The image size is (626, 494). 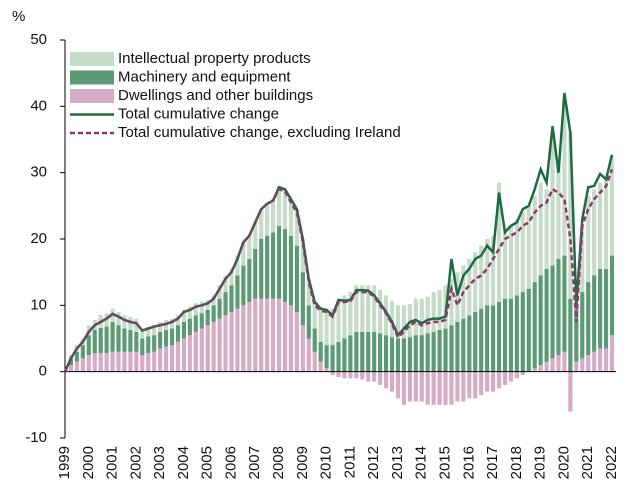 What do you see at coordinates (135, 462) in the screenshot?
I see `x-tick-label: 2002` at bounding box center [135, 462].